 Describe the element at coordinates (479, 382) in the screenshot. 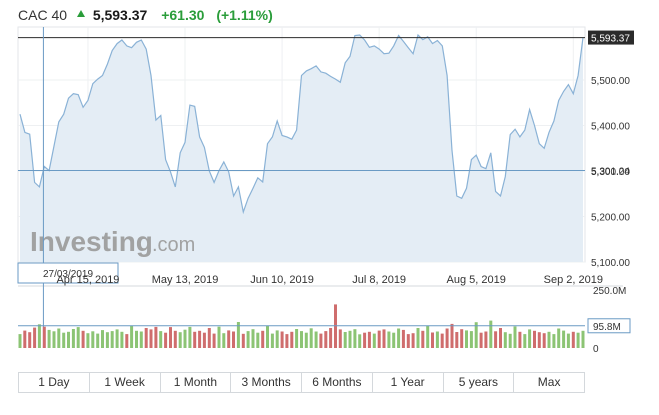

I see `range-5-years-button: 5 years` at that location.